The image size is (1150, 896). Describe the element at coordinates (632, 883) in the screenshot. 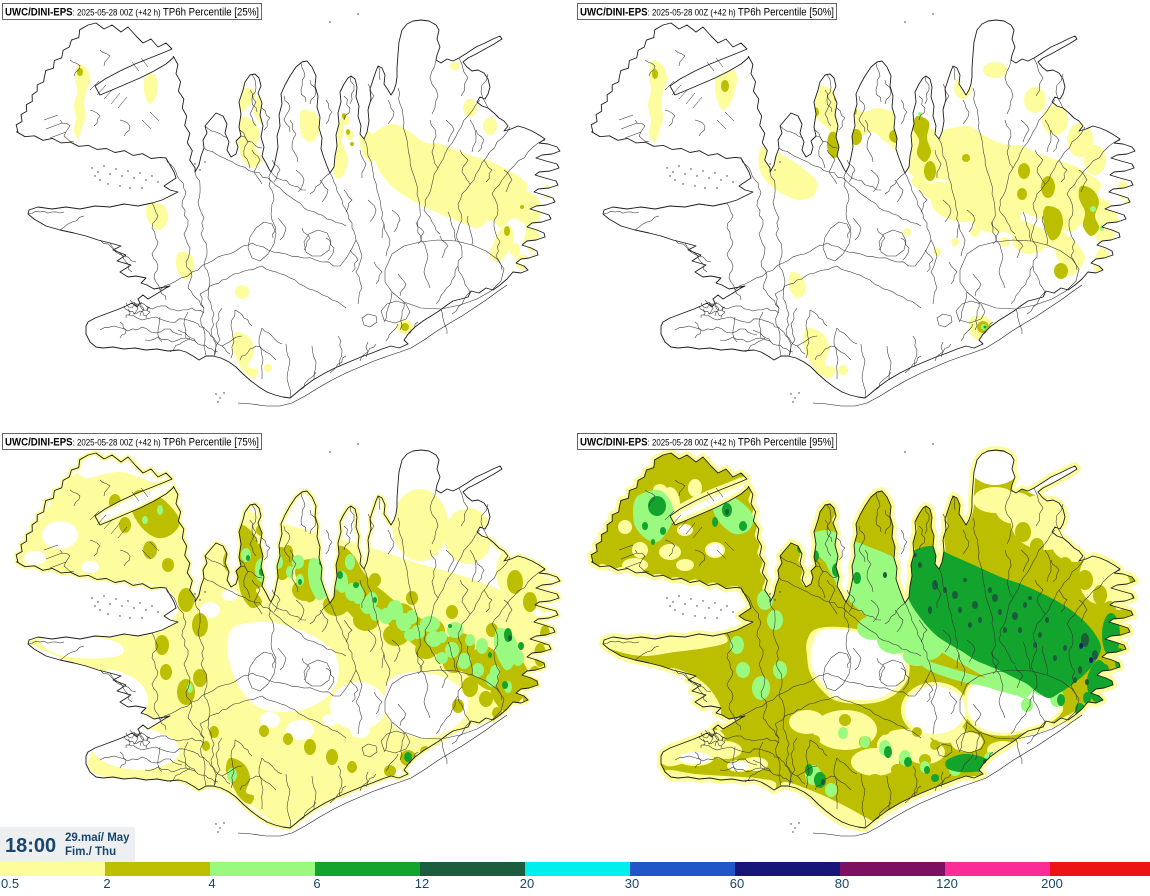

I see `svg-text: 30` at that location.